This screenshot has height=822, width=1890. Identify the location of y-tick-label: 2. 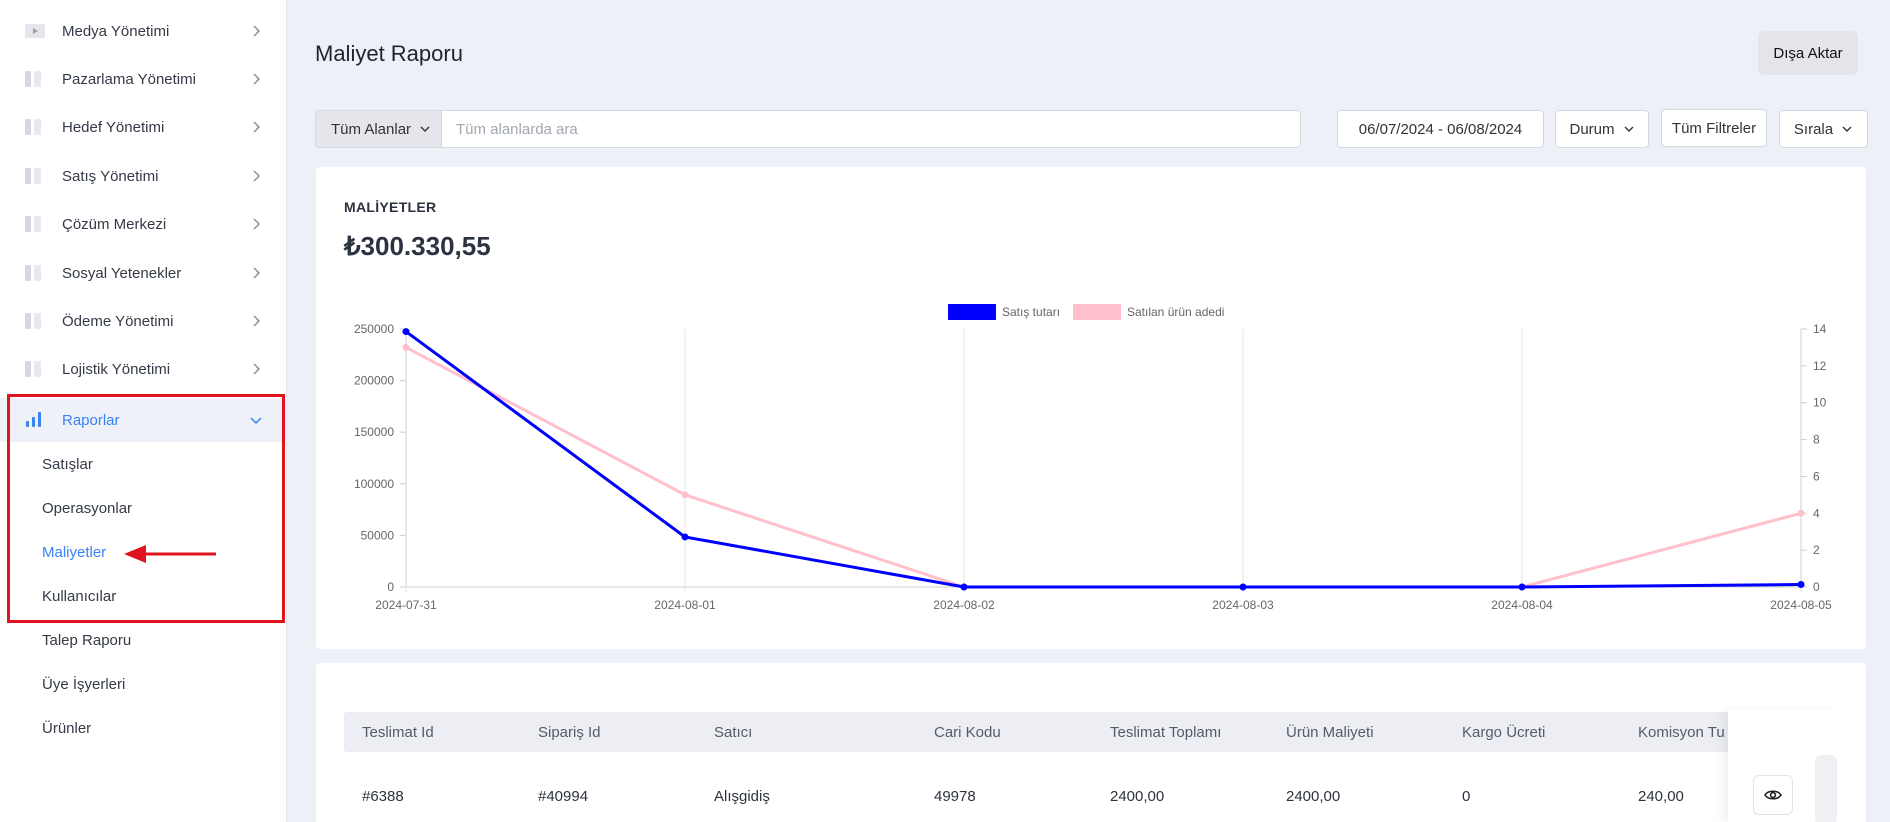
(1816, 550).